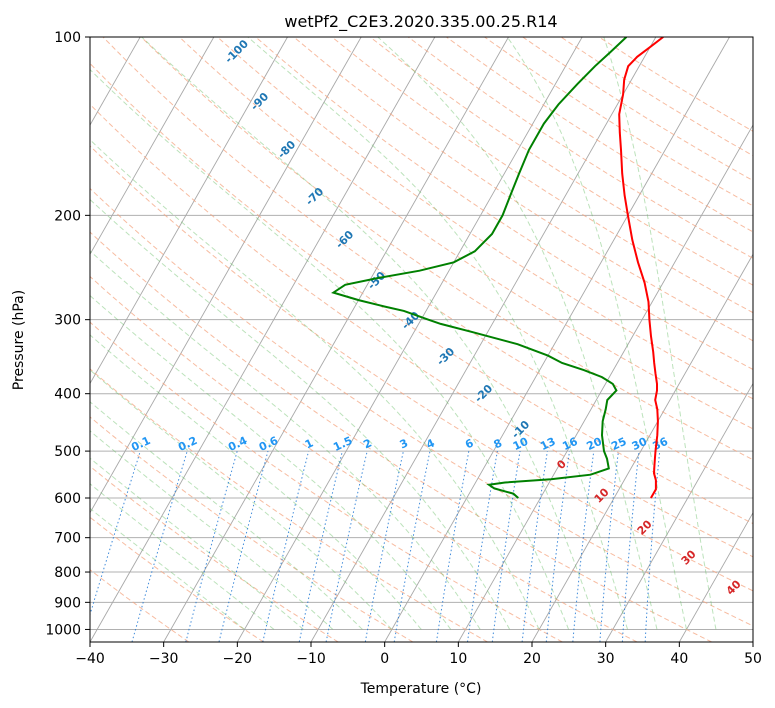 This screenshot has height=708, width=775. What do you see at coordinates (458, 659) in the screenshot?
I see `x-tick-label: 10` at bounding box center [458, 659].